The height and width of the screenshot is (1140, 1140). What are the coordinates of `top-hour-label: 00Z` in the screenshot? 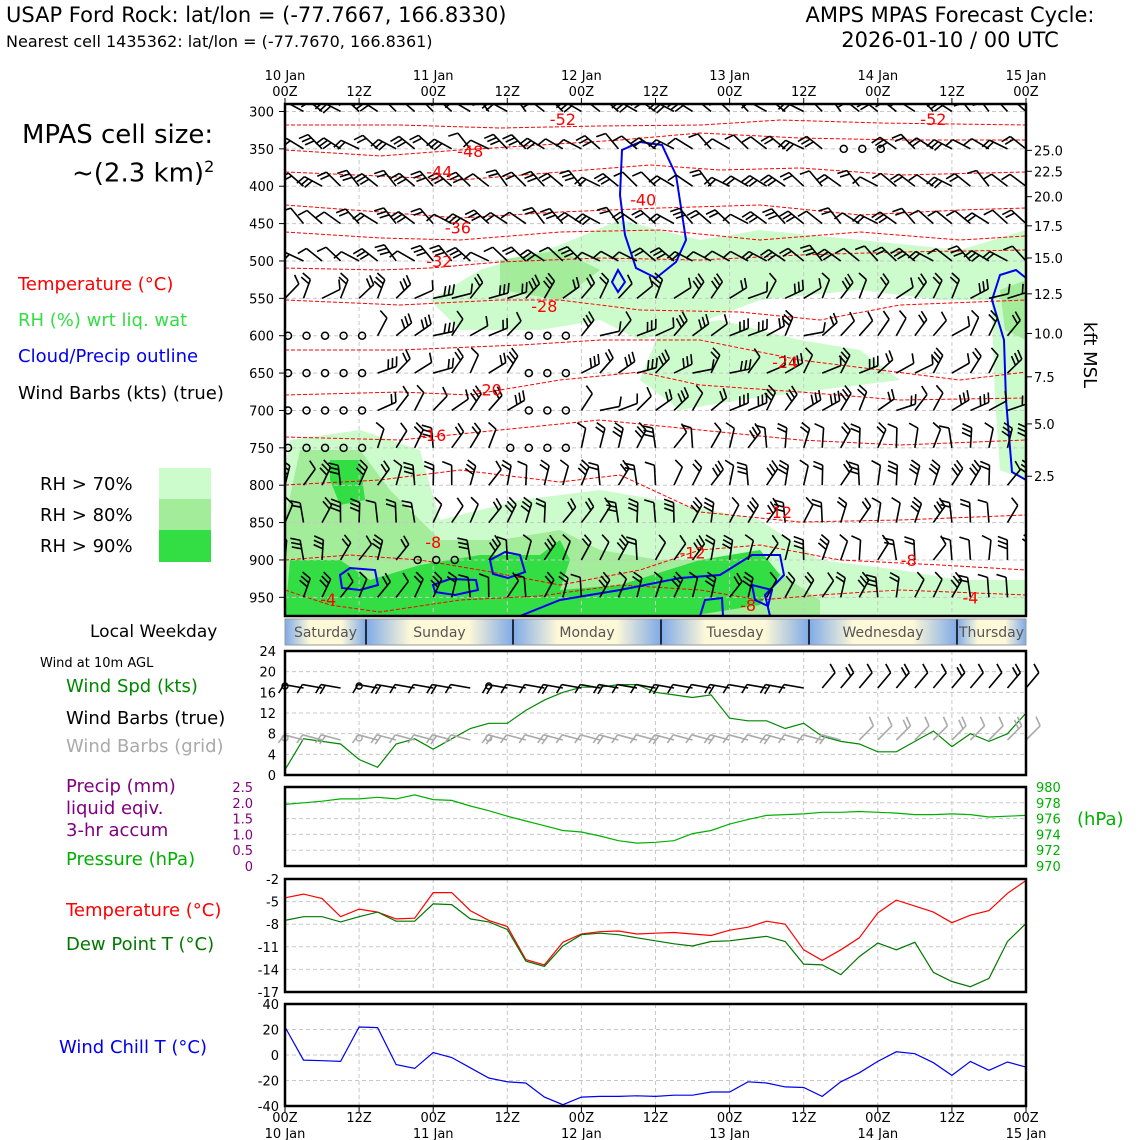 It's located at (730, 92).